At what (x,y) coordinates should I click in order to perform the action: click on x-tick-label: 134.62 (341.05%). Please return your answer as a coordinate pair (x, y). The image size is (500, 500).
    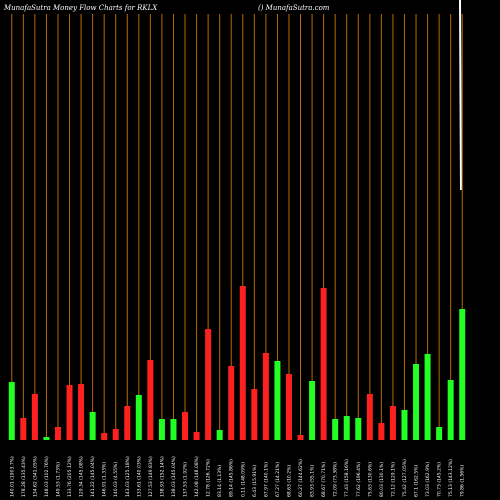
    Looking at the image, I should click on (35, 476).